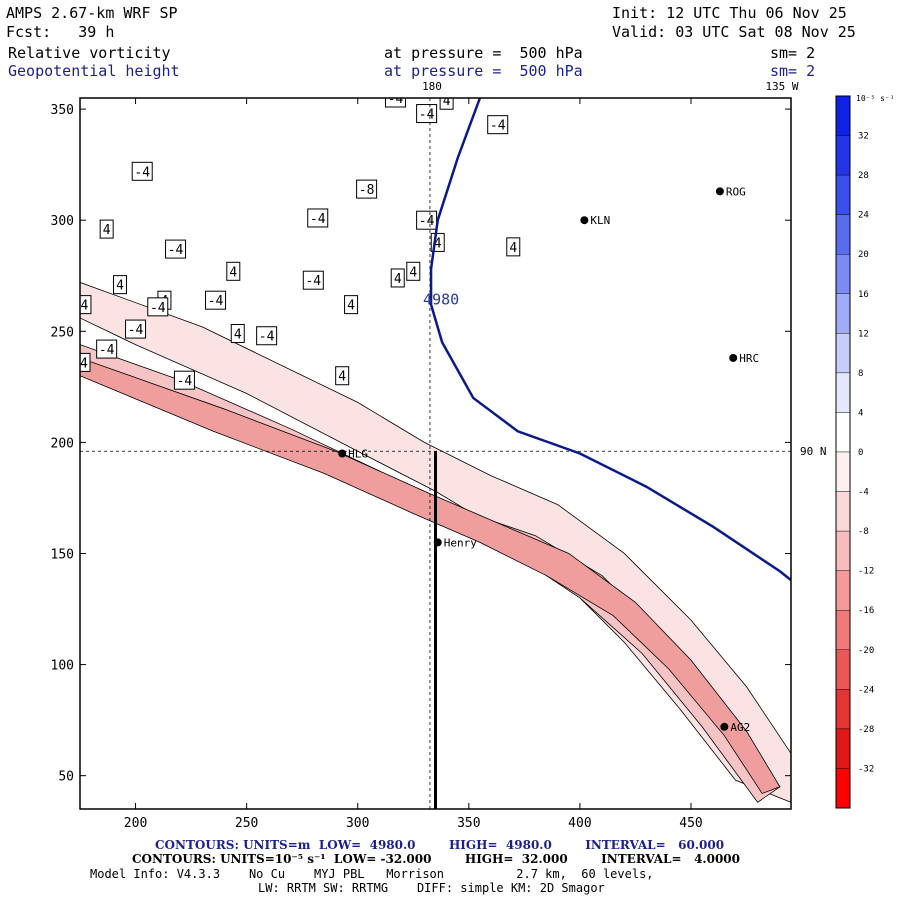 This screenshot has height=900, width=900. I want to click on y-tick-label: 250, so click(62, 332).